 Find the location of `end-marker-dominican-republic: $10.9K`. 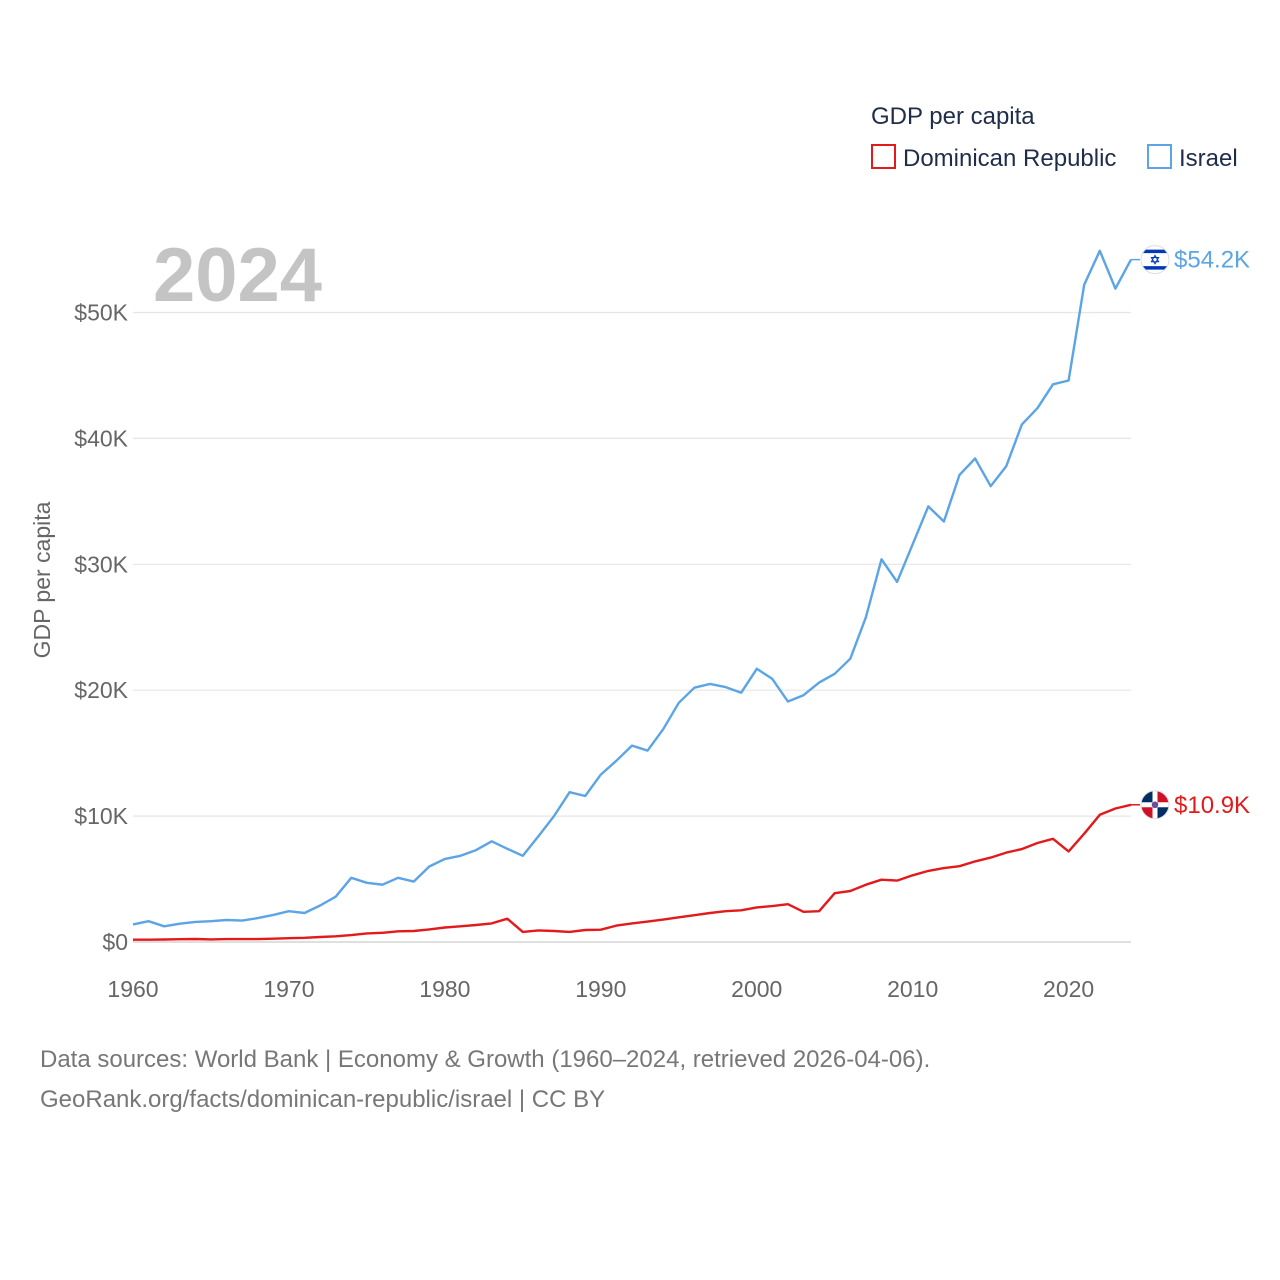

end-marker-dominican-republic: $10.9K is located at coordinates (1190, 805).